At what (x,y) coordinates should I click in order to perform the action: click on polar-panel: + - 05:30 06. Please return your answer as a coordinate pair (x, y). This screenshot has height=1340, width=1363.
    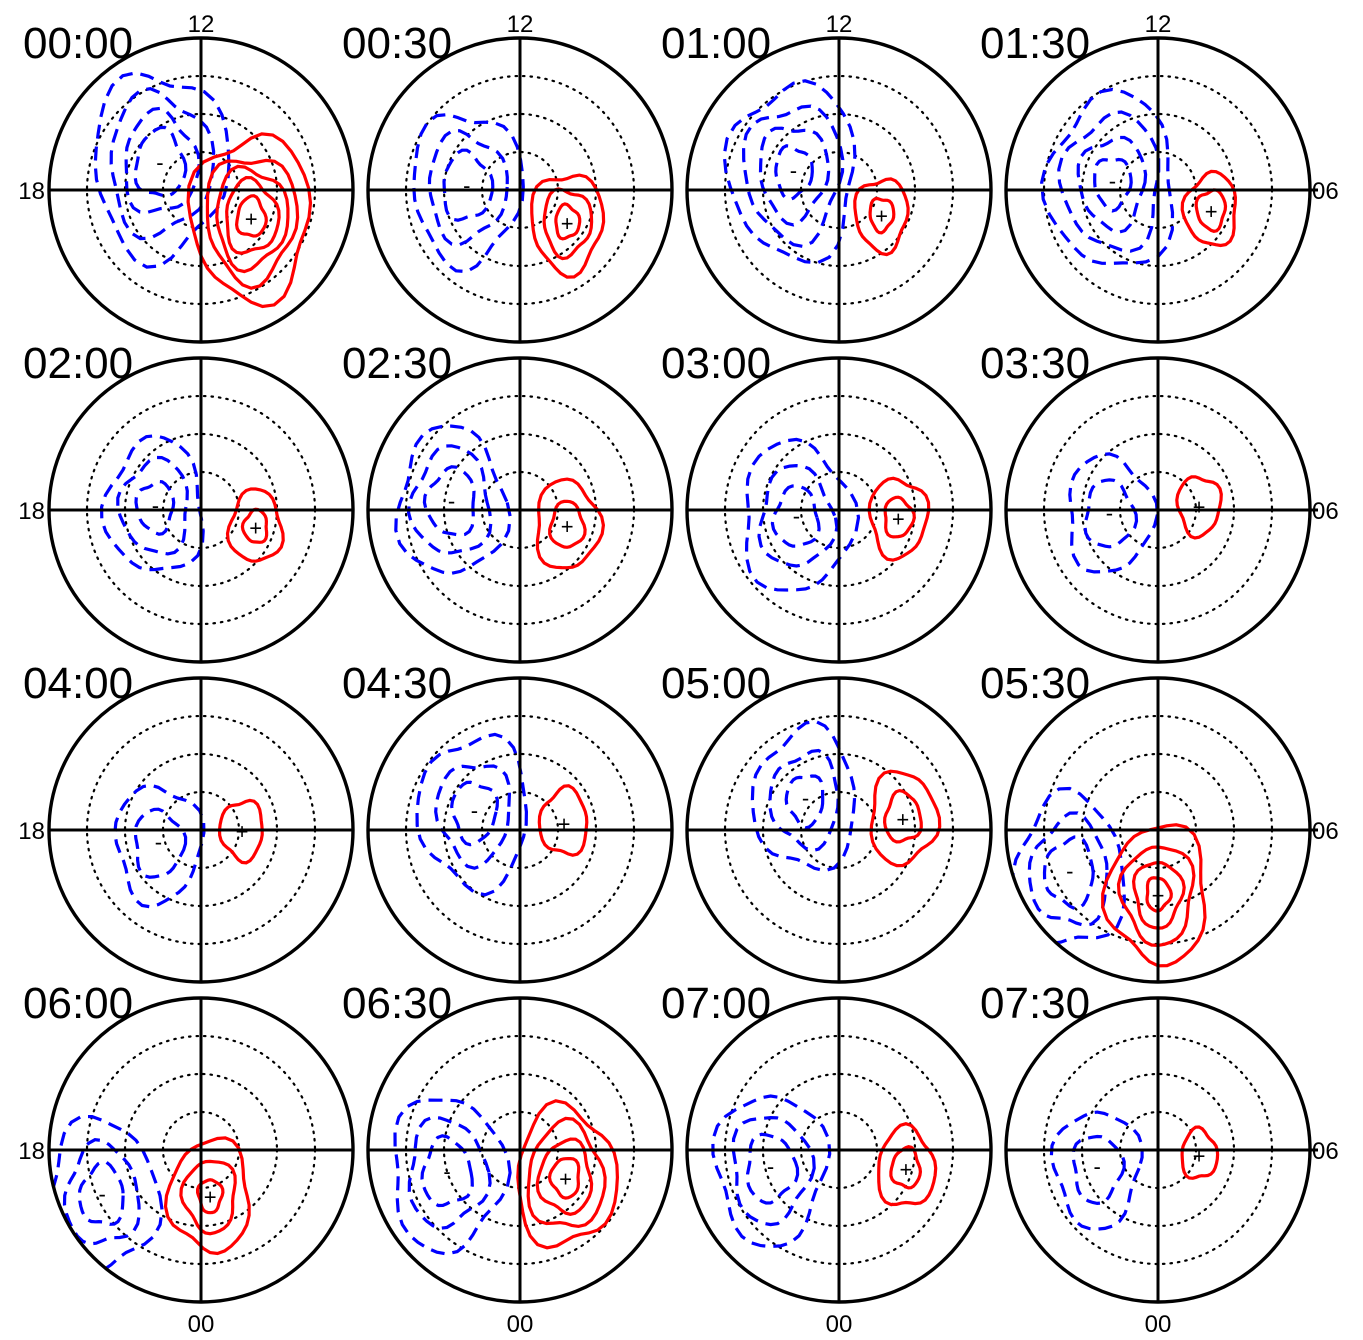
    Looking at the image, I should click on (1159, 821).